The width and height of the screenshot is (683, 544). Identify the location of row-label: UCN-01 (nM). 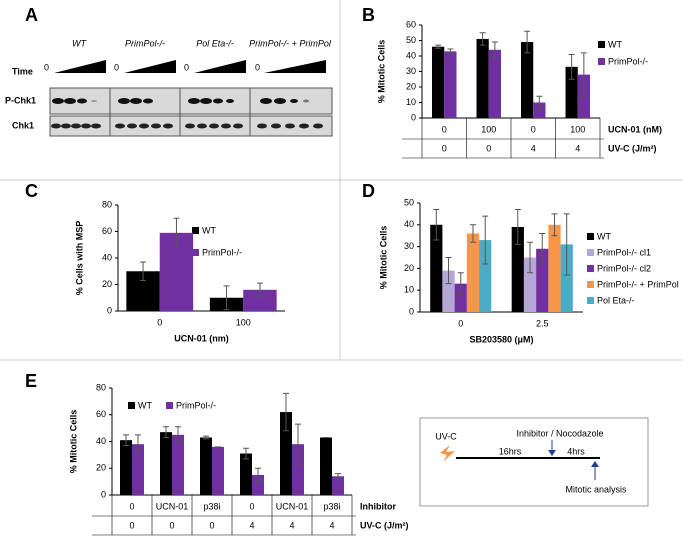
(635, 129).